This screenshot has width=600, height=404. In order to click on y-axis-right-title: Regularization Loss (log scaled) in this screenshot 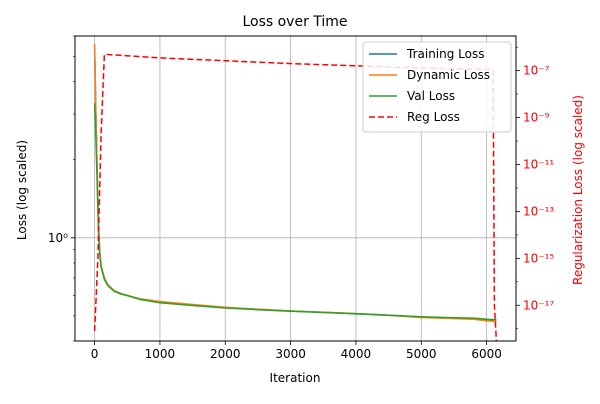, I will do `click(578, 190)`.